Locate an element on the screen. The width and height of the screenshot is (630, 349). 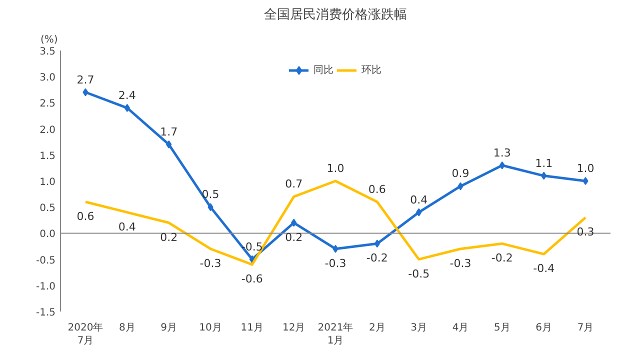
x-tick-label: 11月 is located at coordinates (252, 328).